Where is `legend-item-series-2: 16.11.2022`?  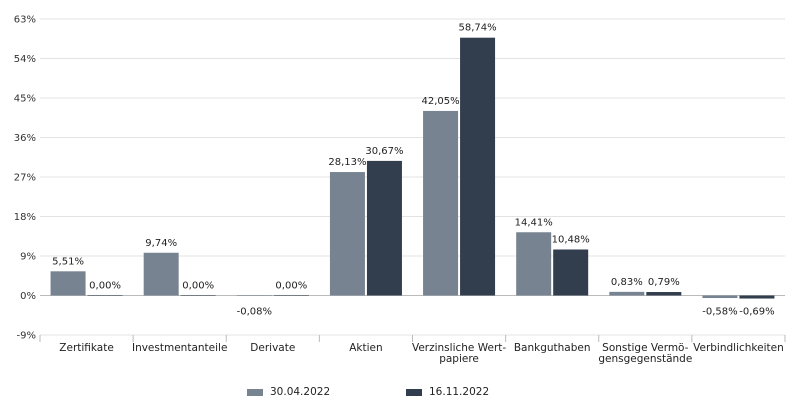
legend-item-series-2: 16.11.2022 is located at coordinates (447, 392).